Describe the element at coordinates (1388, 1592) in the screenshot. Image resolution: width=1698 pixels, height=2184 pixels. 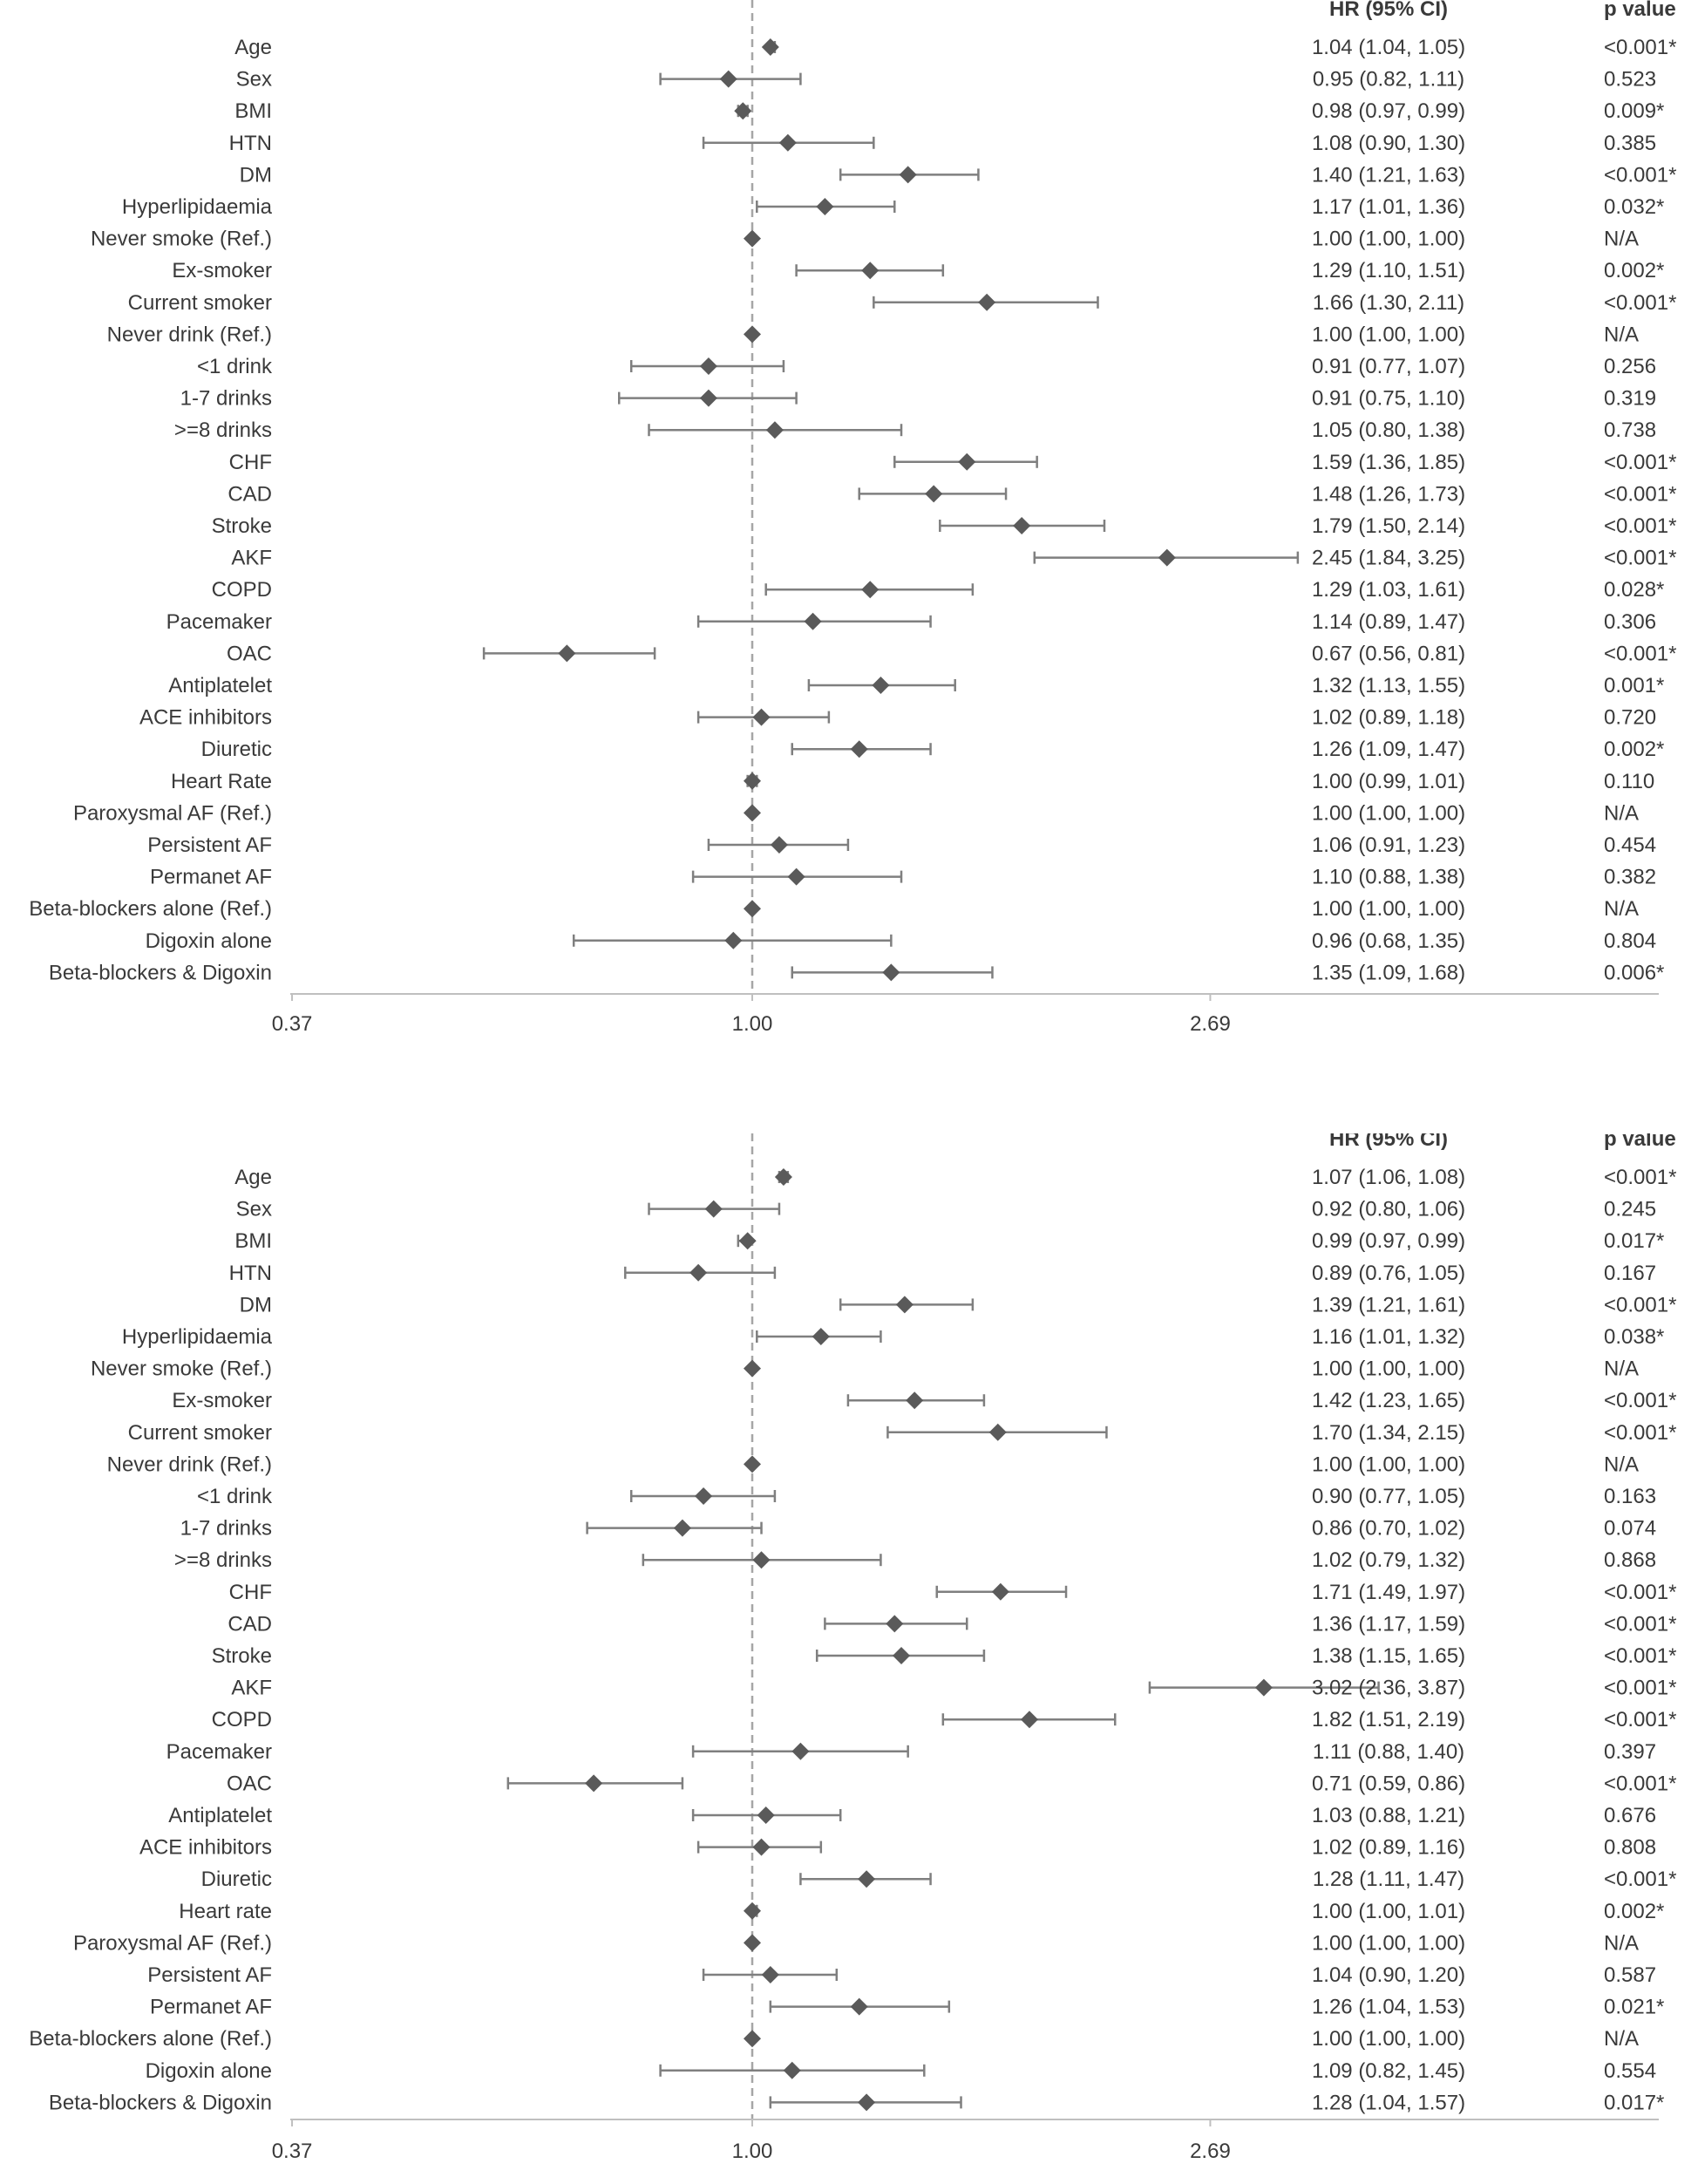
I see `plot2-ci-text: 1.71 (1.49, 1.97)` at that location.